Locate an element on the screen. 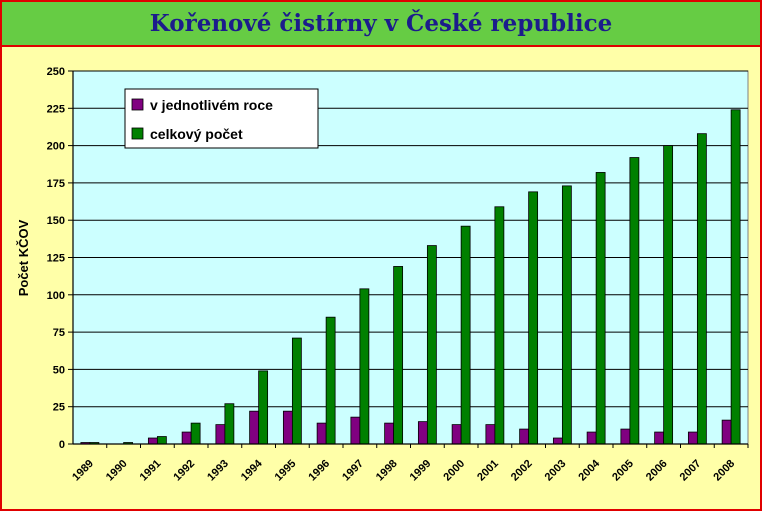 The height and width of the screenshot is (511, 762). x-tick-label: 1990 is located at coordinates (117, 471).